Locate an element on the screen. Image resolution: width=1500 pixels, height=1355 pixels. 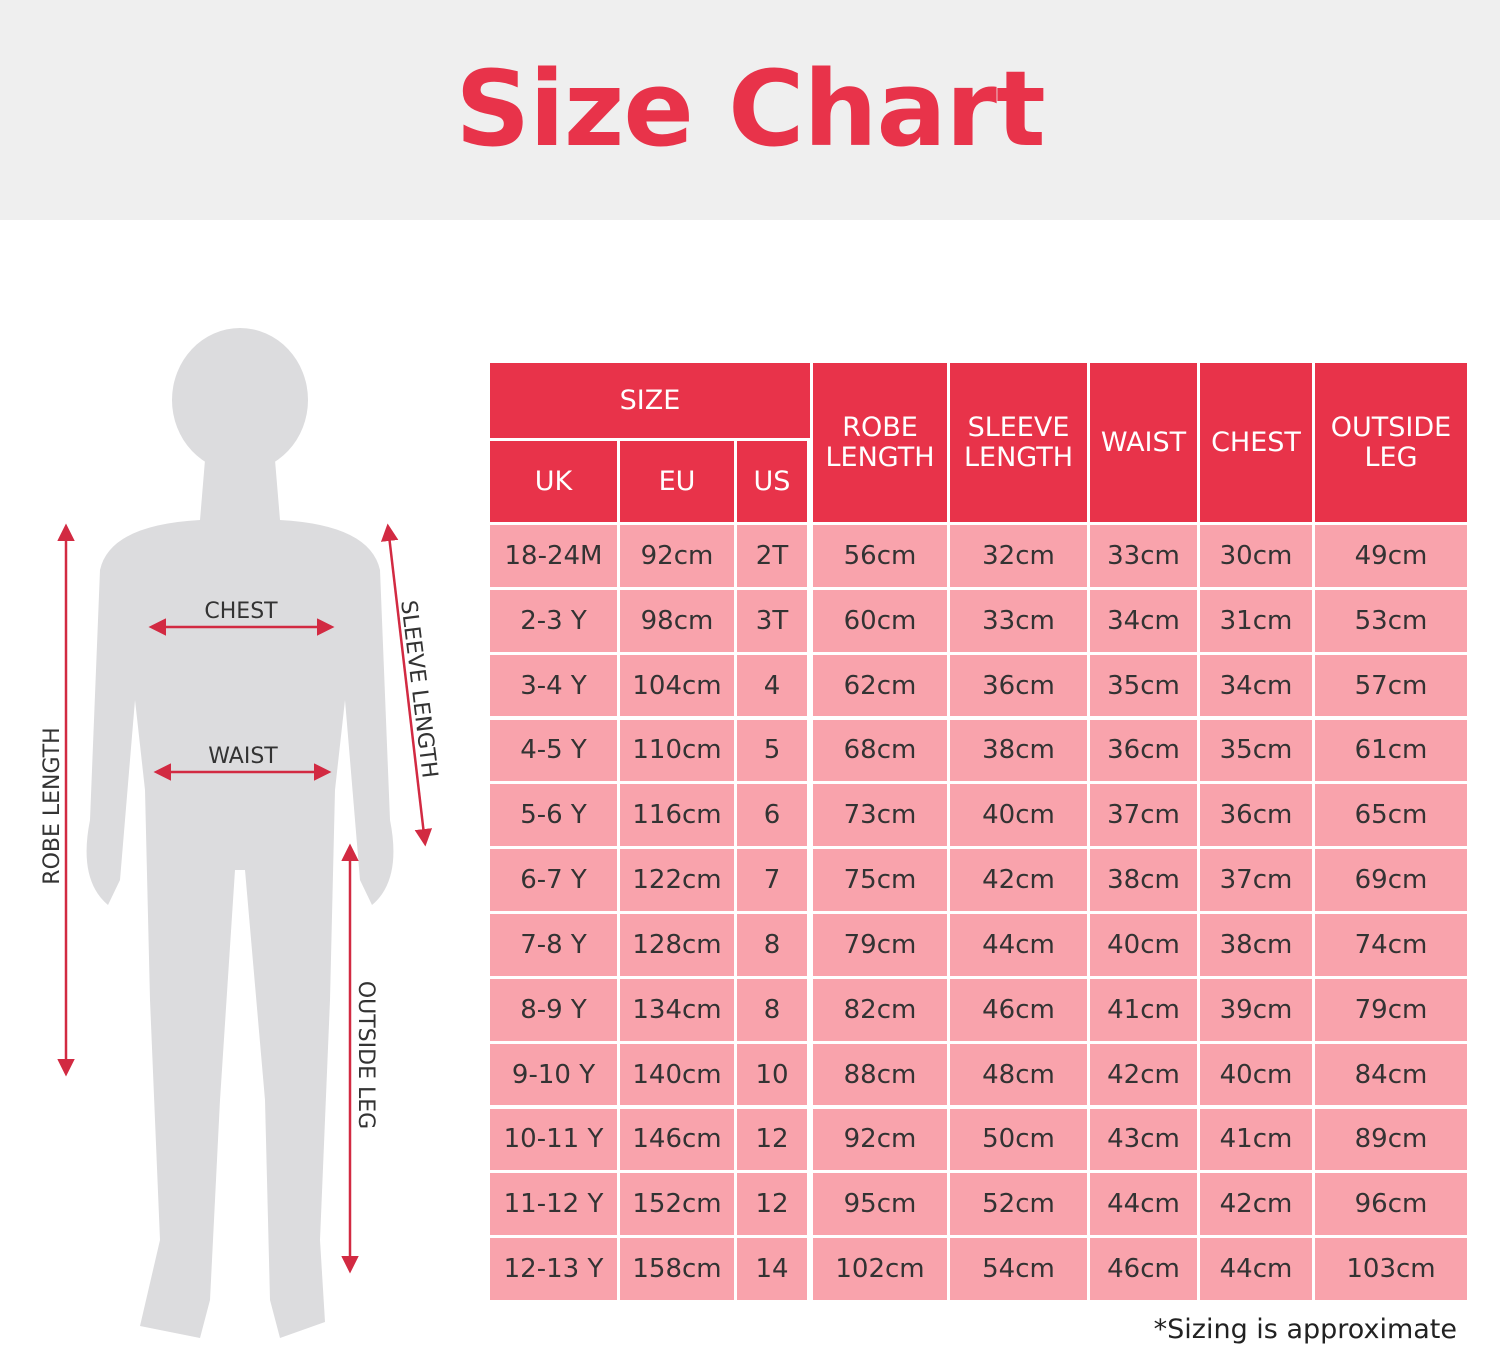
table-cell: 48cm is located at coordinates (1018, 1074).